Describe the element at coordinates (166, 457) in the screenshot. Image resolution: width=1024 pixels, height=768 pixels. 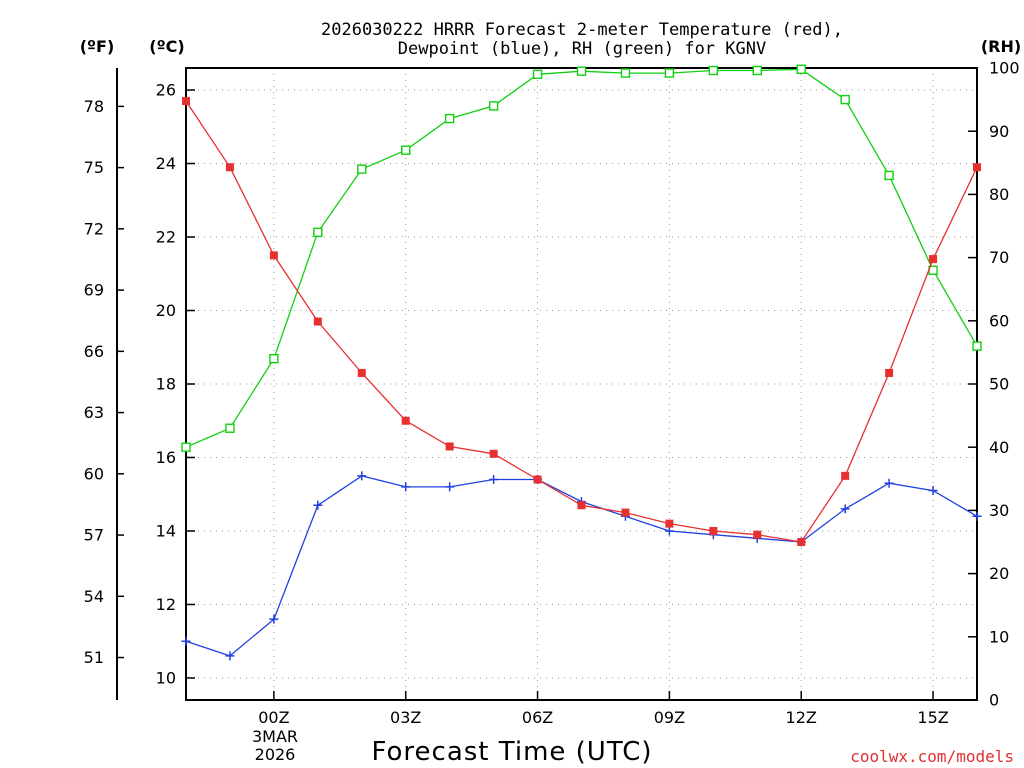
I see `celsius-tick-label: 16` at that location.